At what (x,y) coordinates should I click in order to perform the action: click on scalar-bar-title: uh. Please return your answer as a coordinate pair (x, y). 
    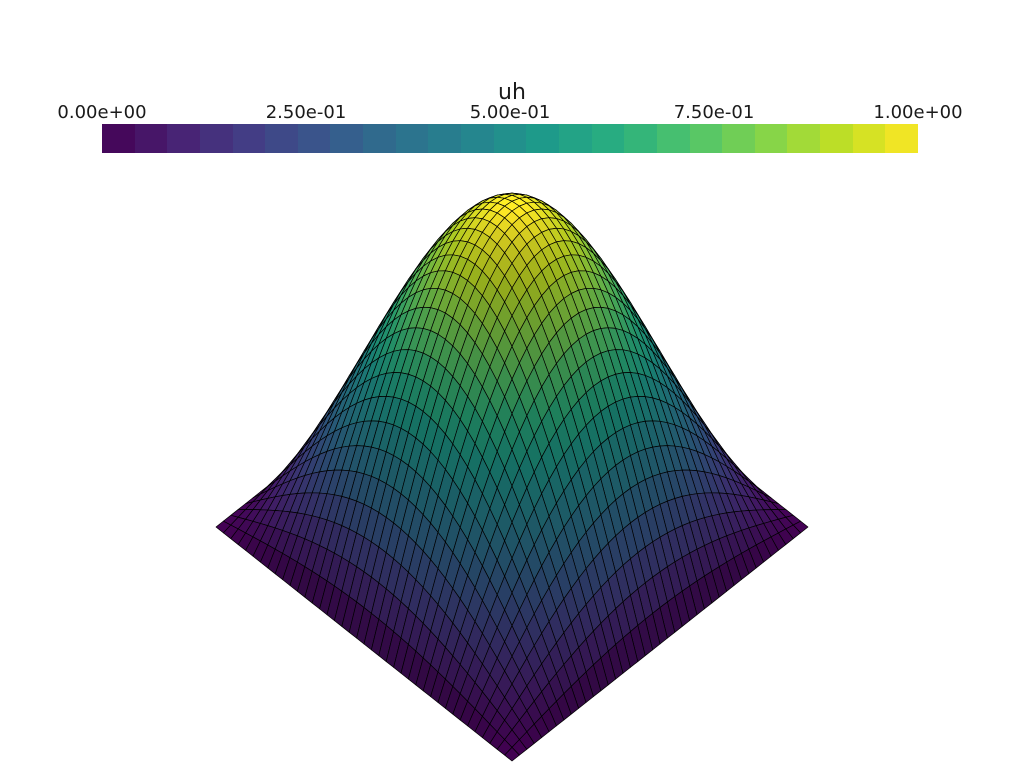
    Looking at the image, I should click on (512, 92).